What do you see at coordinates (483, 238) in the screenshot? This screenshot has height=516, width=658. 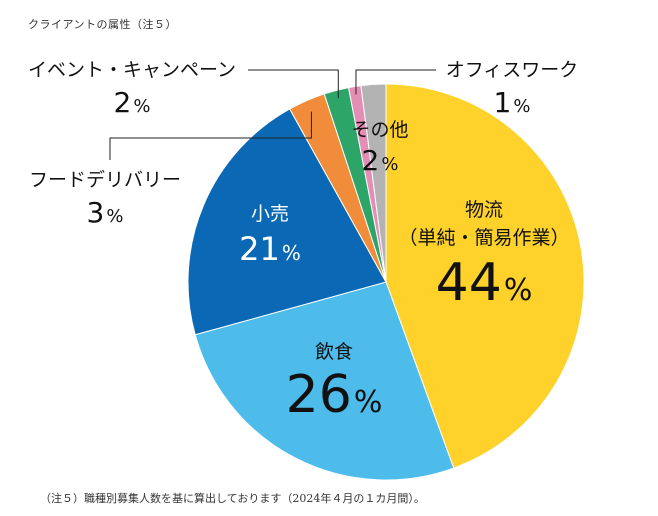 I see `slice-sublabel-0: （単純・簡易作業）` at bounding box center [483, 238].